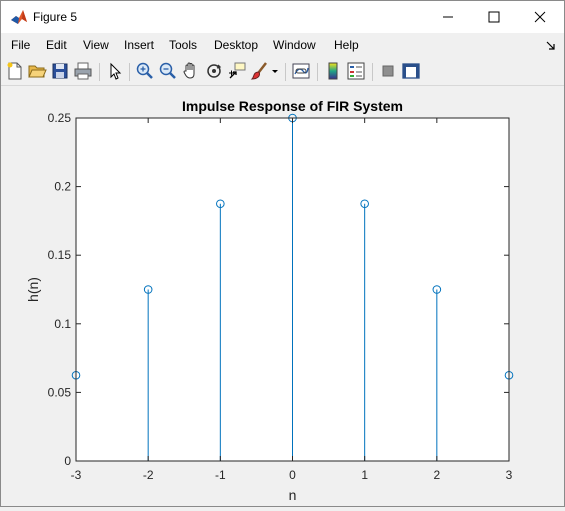  Describe the element at coordinates (60, 71) in the screenshot. I see `save-icon` at that location.